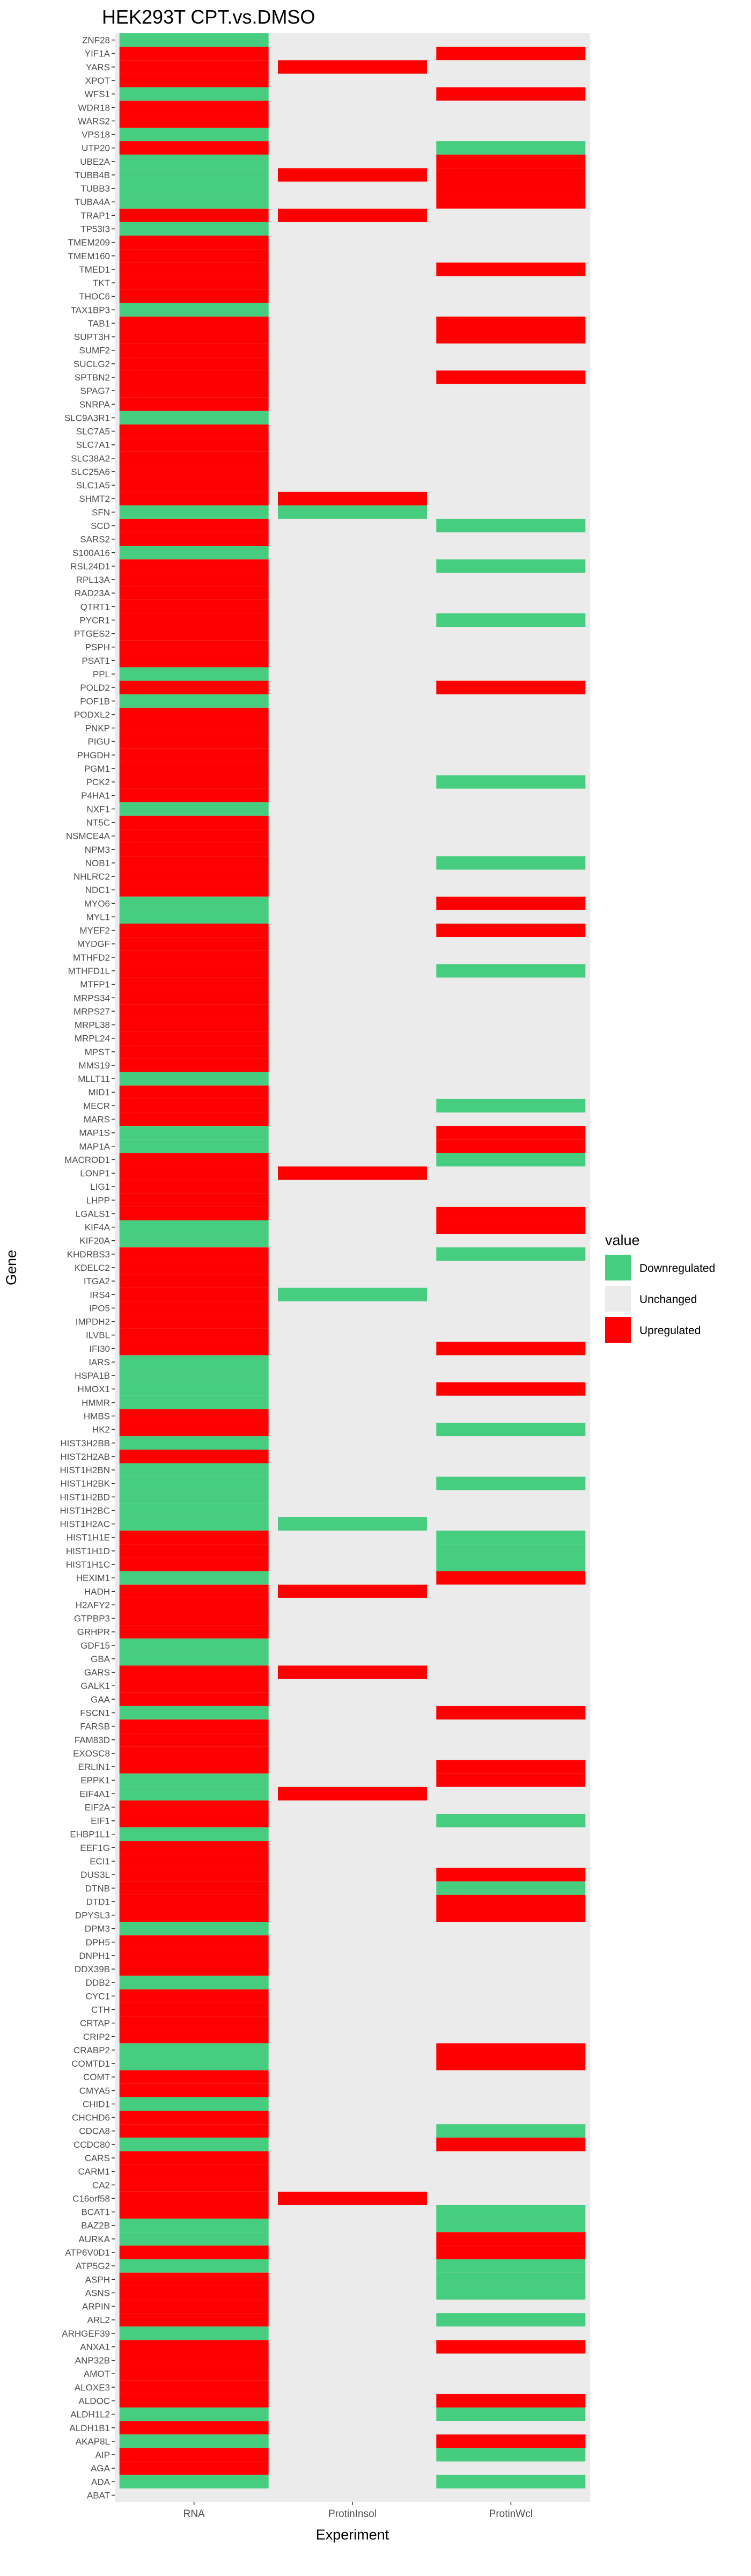 The image size is (751, 2576). What do you see at coordinates (89, 971) in the screenshot?
I see `y-tick-label: MTHFD1L` at bounding box center [89, 971].